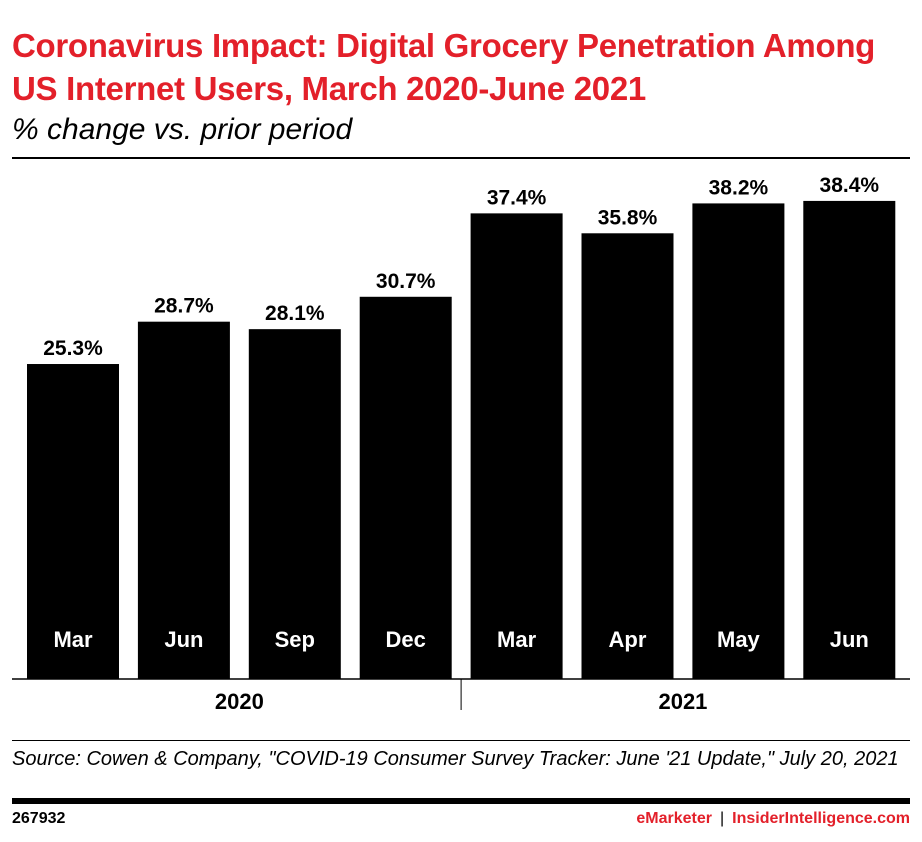 The width and height of the screenshot is (922, 842). I want to click on data-label: 37.4%, so click(517, 197).